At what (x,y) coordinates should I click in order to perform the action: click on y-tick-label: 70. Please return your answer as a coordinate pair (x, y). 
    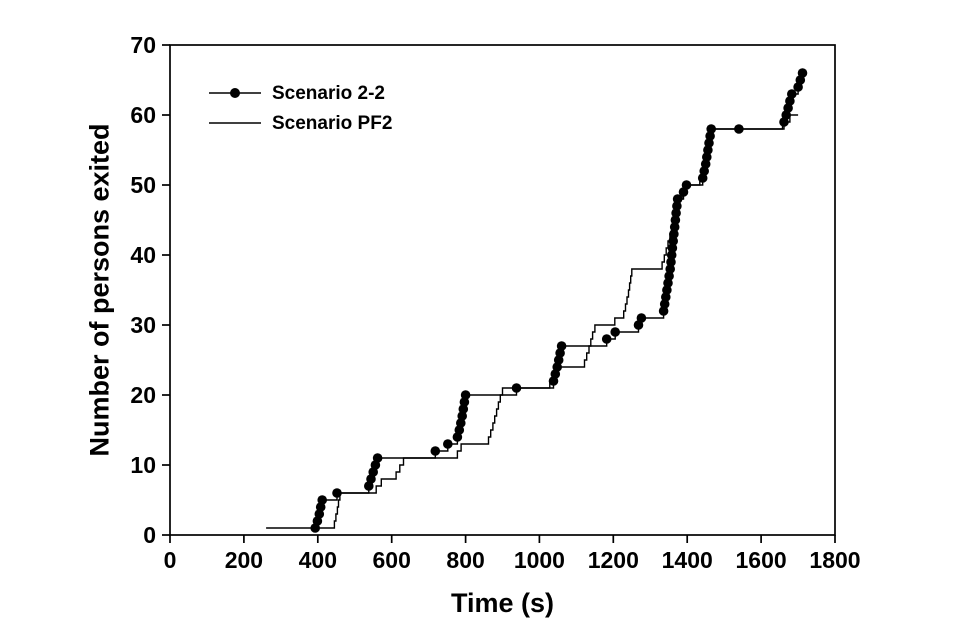
    Looking at the image, I should click on (143, 45).